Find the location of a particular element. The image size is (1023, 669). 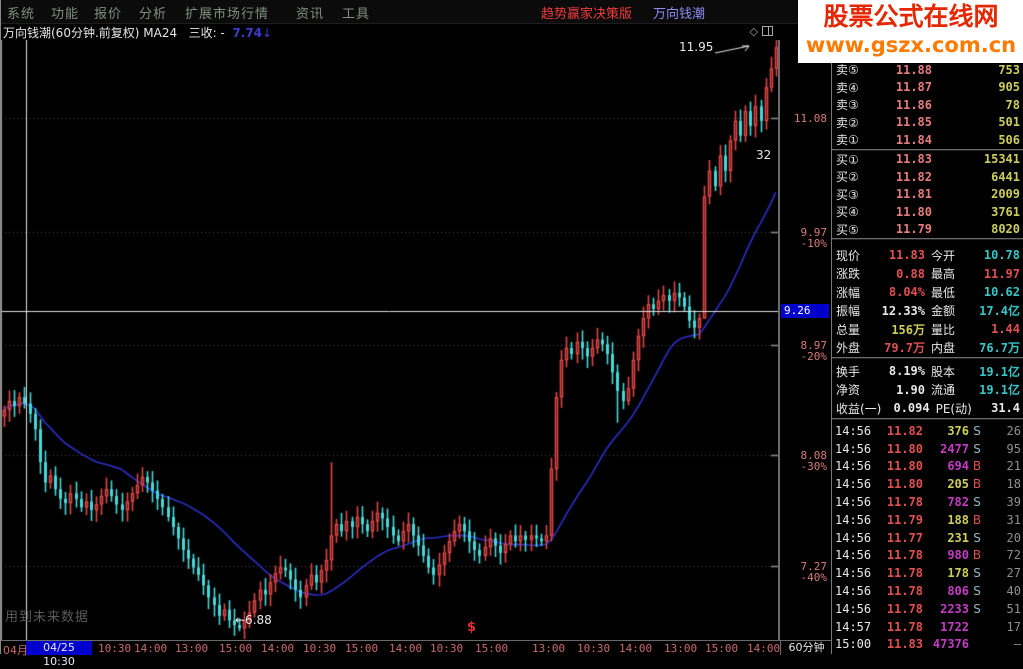

buy-price: 11.83 is located at coordinates (913, 159).